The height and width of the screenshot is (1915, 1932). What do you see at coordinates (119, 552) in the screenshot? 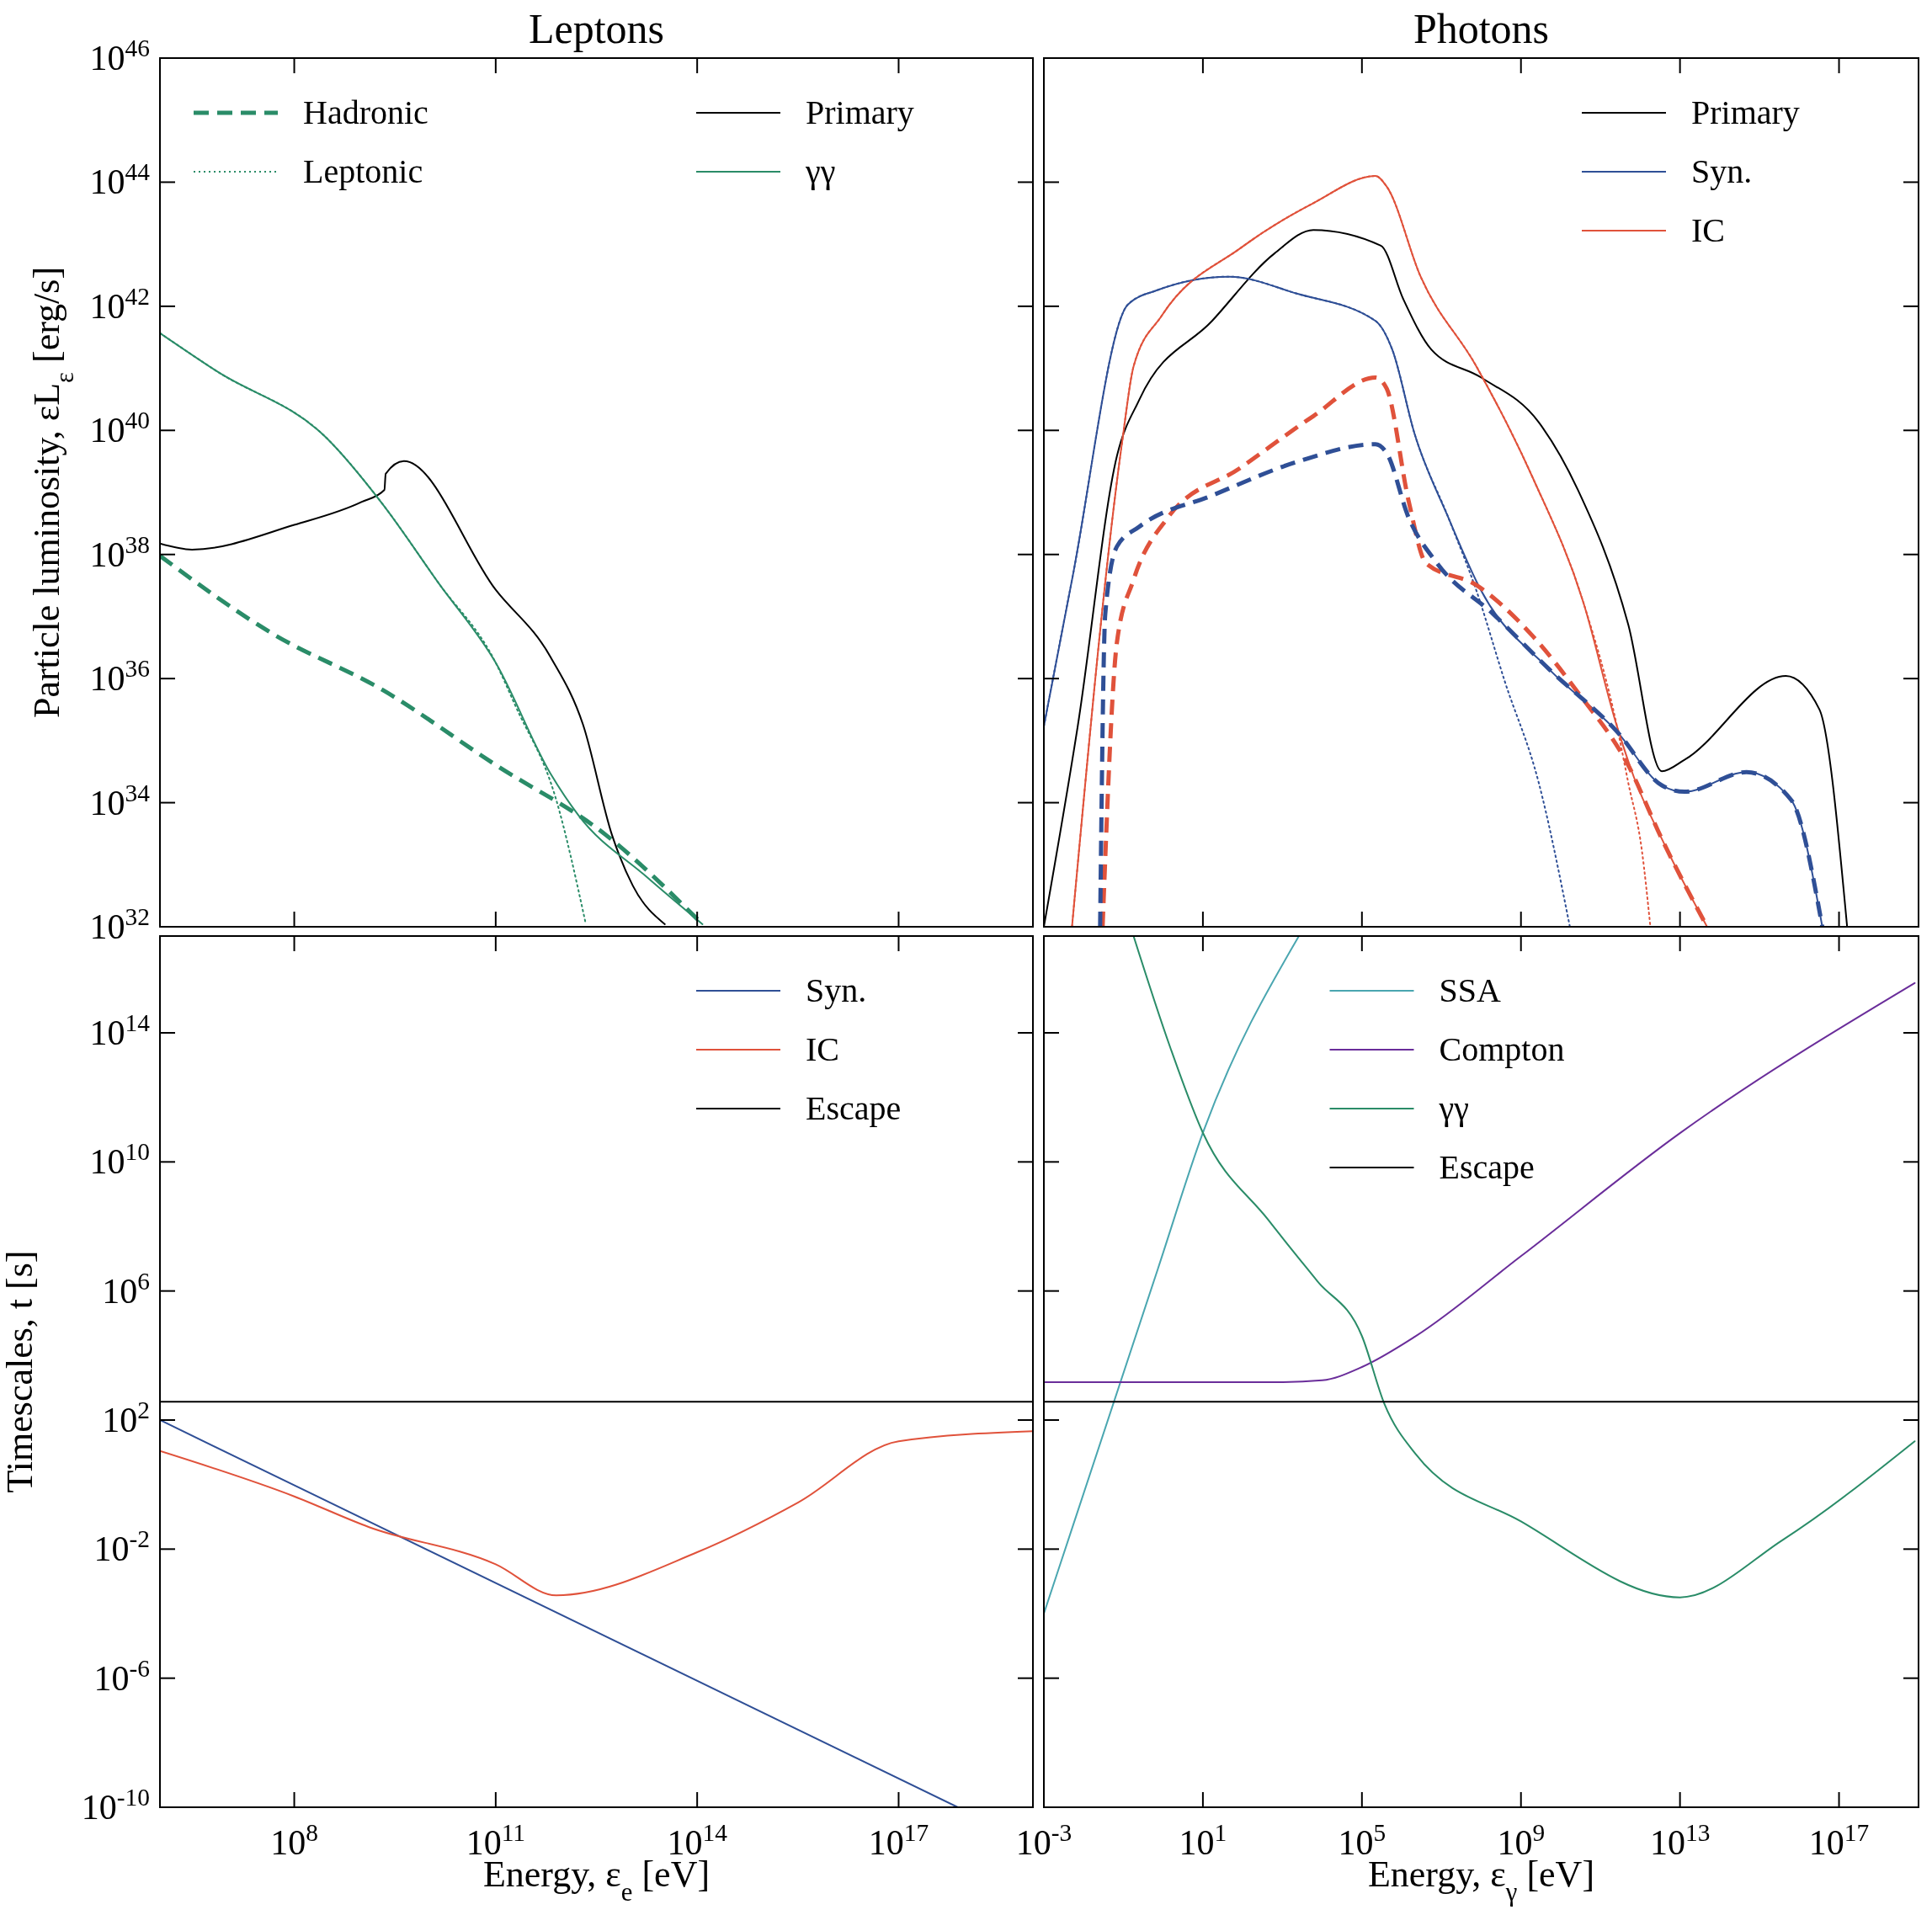
I see `y-tick-label: 10$^{38}$` at bounding box center [119, 552].